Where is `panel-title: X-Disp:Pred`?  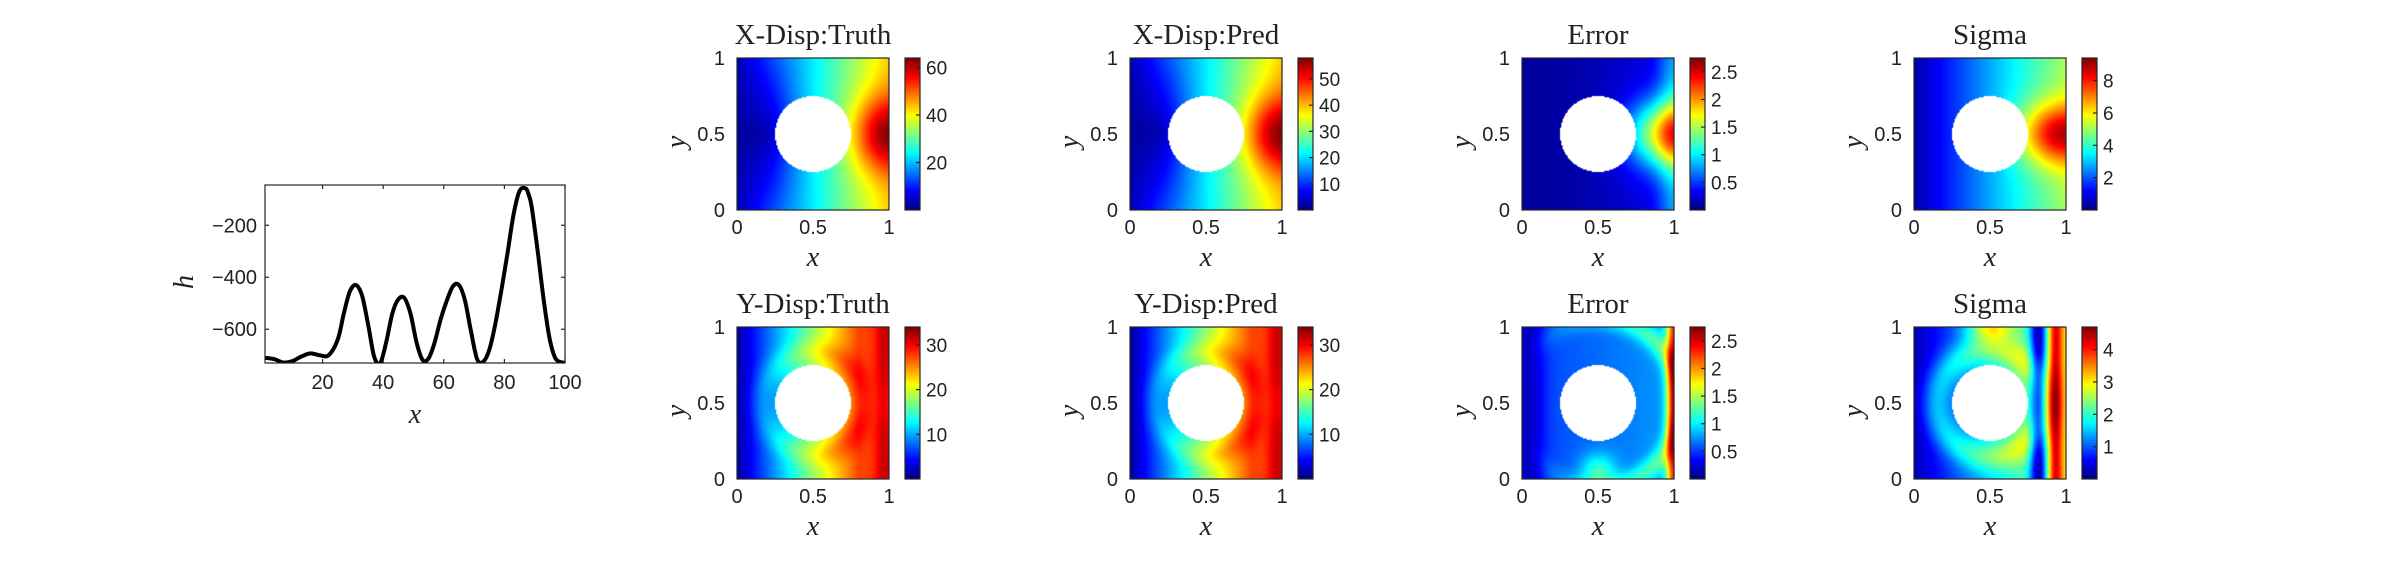 panel-title: X-Disp:Pred is located at coordinates (1206, 35).